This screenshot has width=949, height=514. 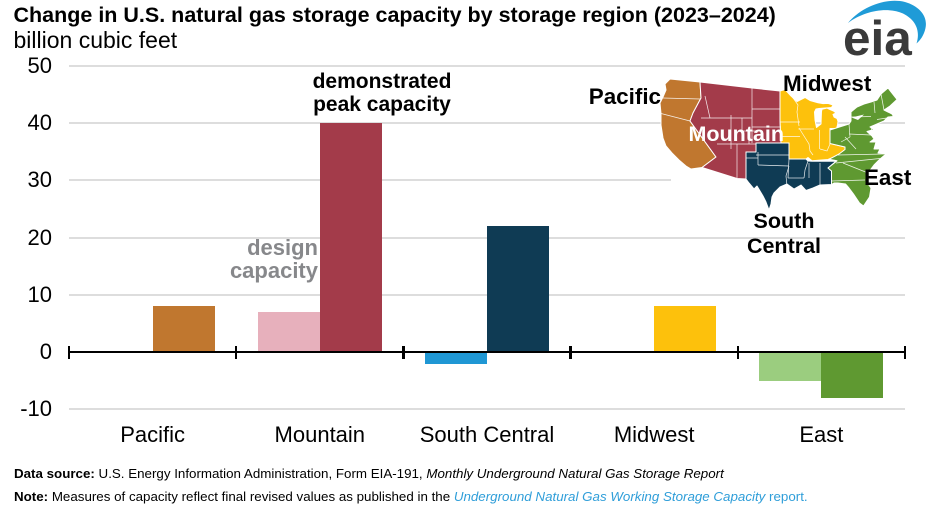 I want to click on svg-text: eia, so click(x=877, y=35).